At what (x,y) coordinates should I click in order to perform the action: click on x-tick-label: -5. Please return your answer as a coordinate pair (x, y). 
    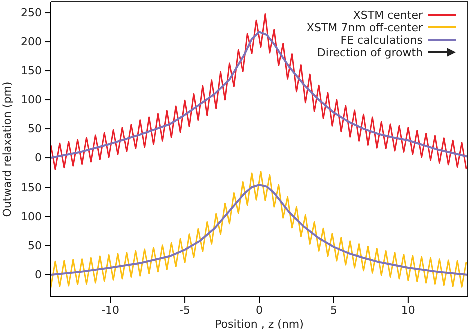
    Looking at the image, I should click on (185, 310).